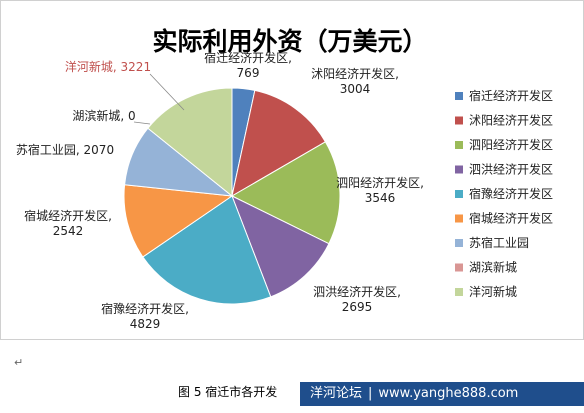 The height and width of the screenshot is (413, 584). I want to click on legend-label: 泗洪经济开发区, so click(511, 169).